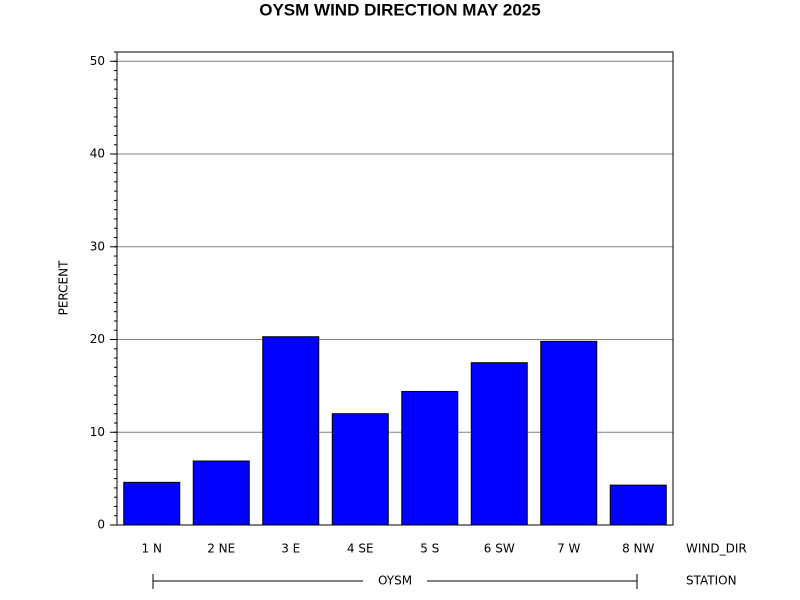 The width and height of the screenshot is (800, 600). Describe the element at coordinates (568, 549) in the screenshot. I see `x-tick-label: 7 W` at that location.